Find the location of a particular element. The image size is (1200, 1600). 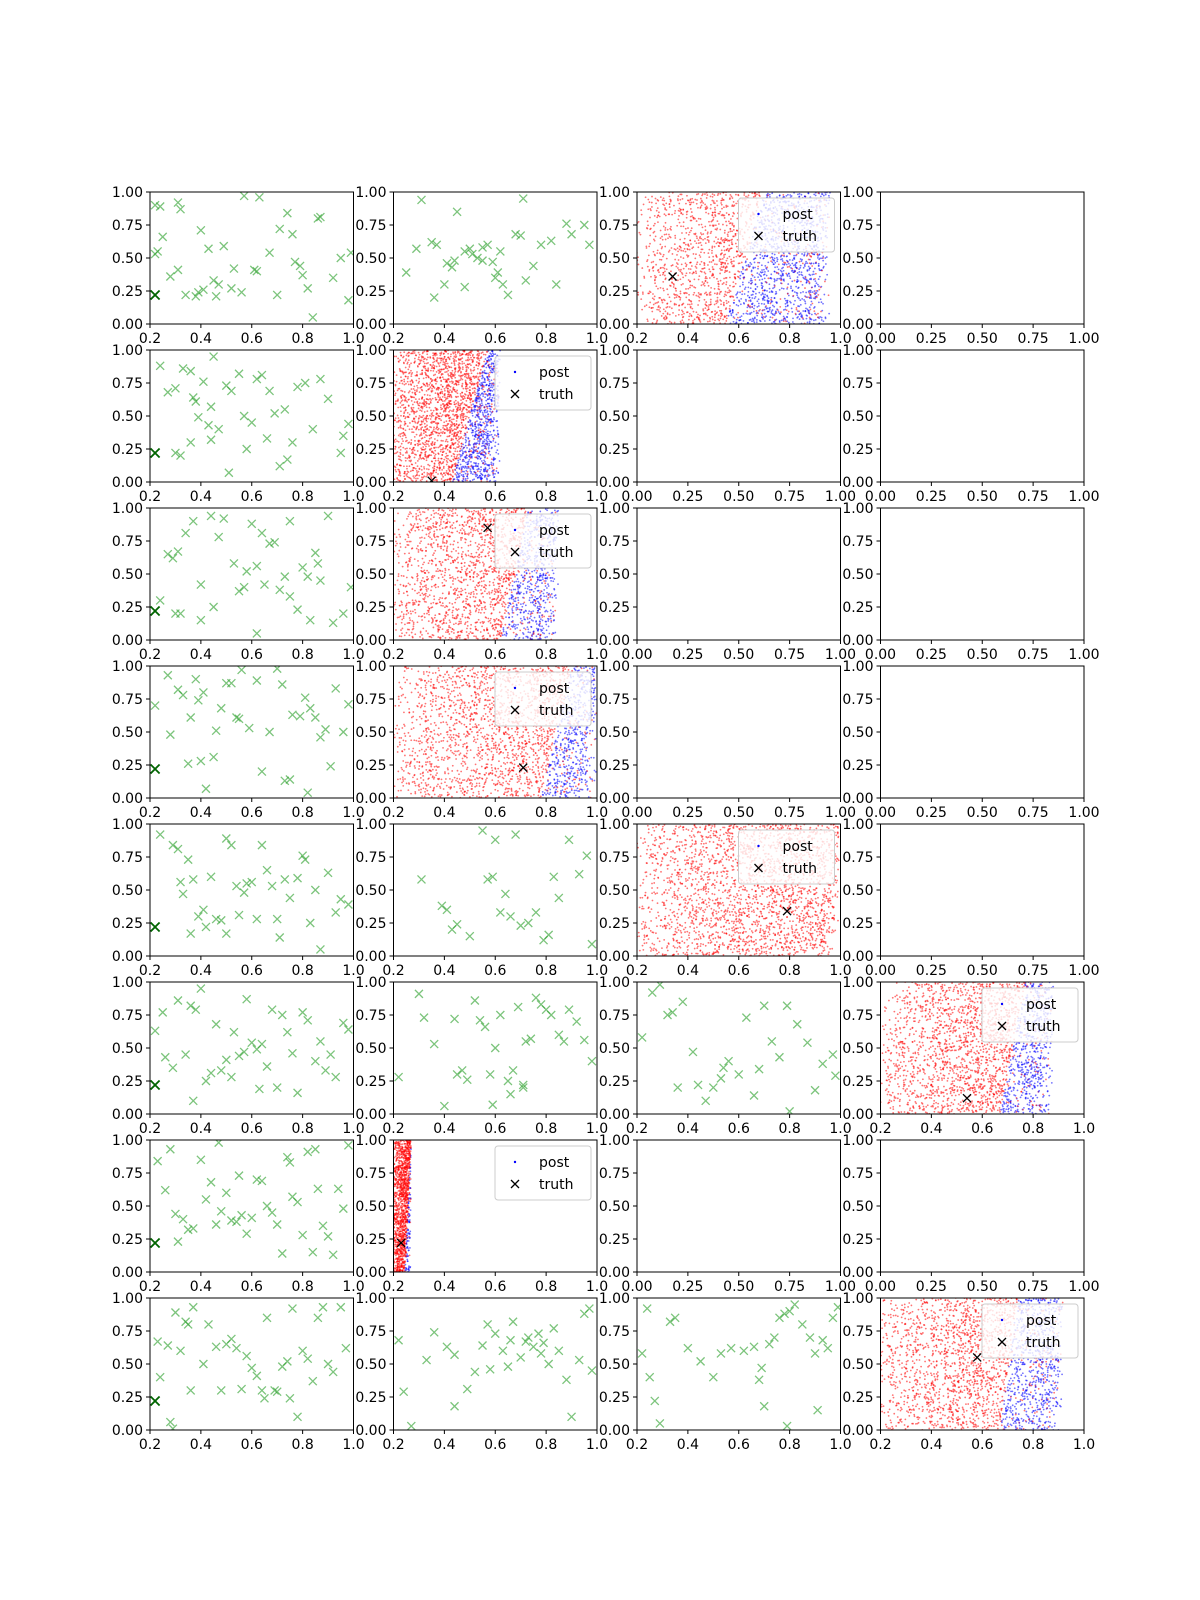

x-tick-label: 0.8 is located at coordinates (302, 339).